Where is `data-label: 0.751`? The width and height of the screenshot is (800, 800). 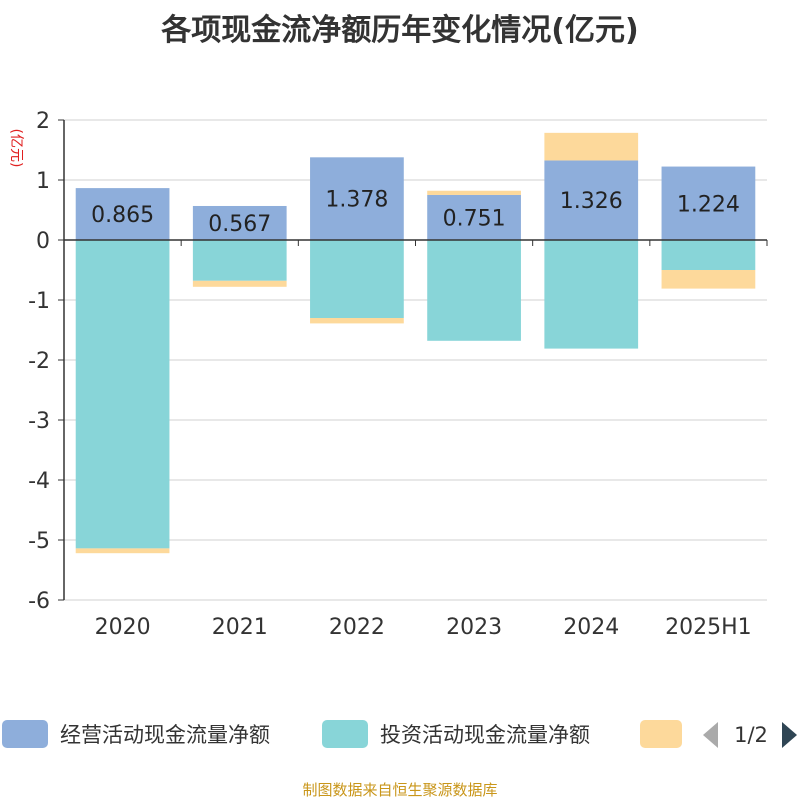 data-label: 0.751 is located at coordinates (474, 218).